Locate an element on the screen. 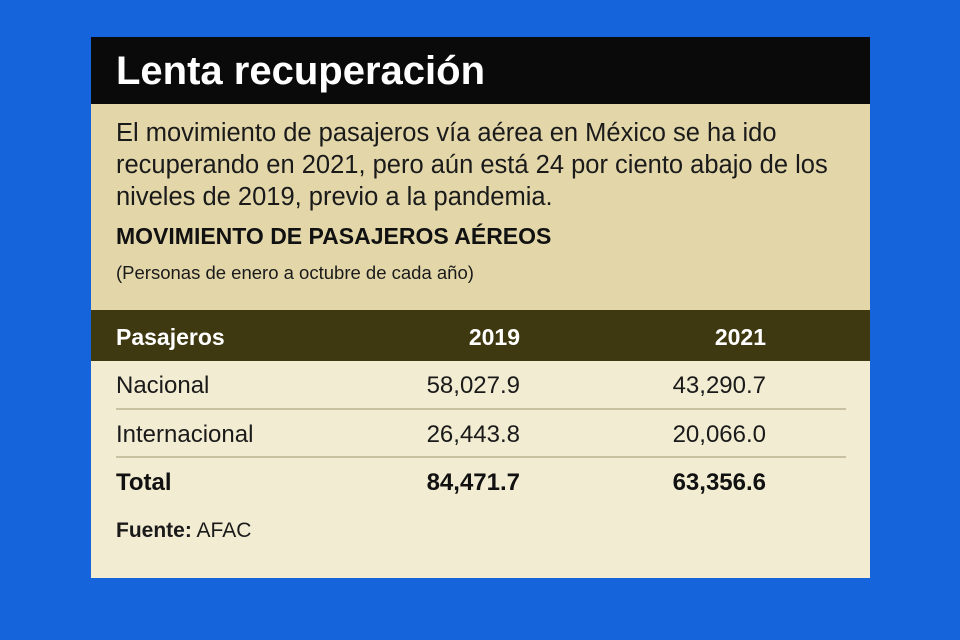  value-2019: 26,443.8 is located at coordinates (473, 434).